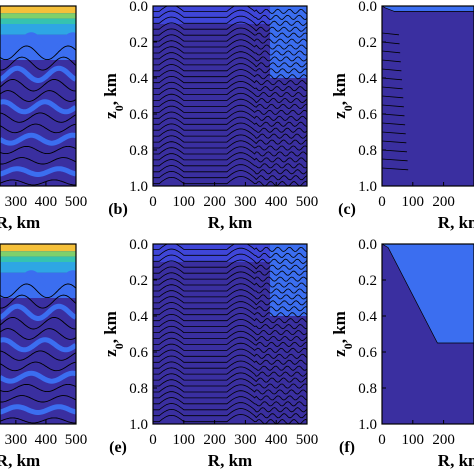  I want to click on y-tick-label: 1.0, so click(367, 425).